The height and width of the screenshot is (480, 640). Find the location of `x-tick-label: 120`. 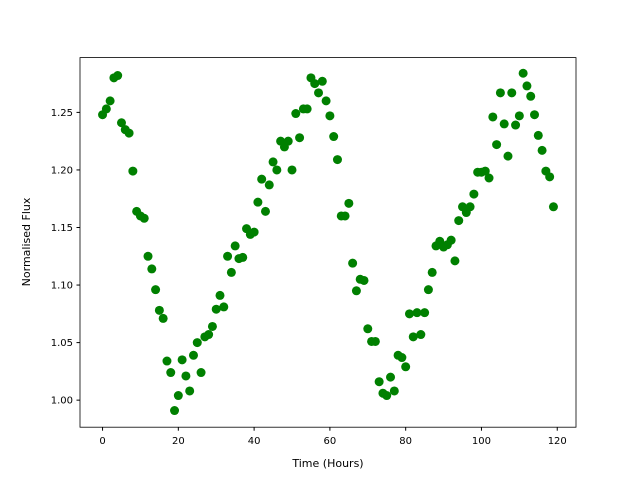

x-tick-label: 120 is located at coordinates (557, 441).